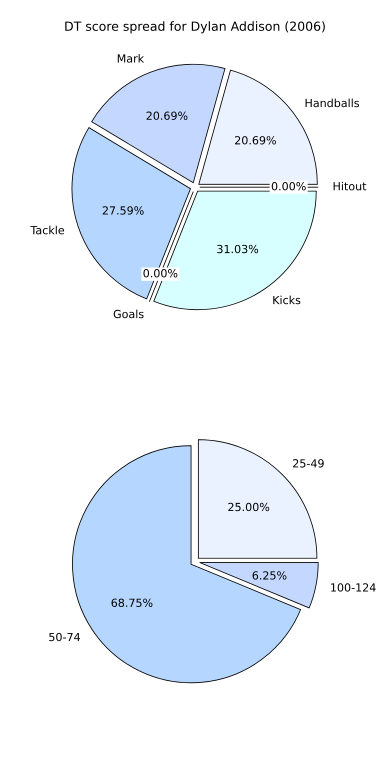  I want to click on slice-label: Kicks, so click(286, 300).